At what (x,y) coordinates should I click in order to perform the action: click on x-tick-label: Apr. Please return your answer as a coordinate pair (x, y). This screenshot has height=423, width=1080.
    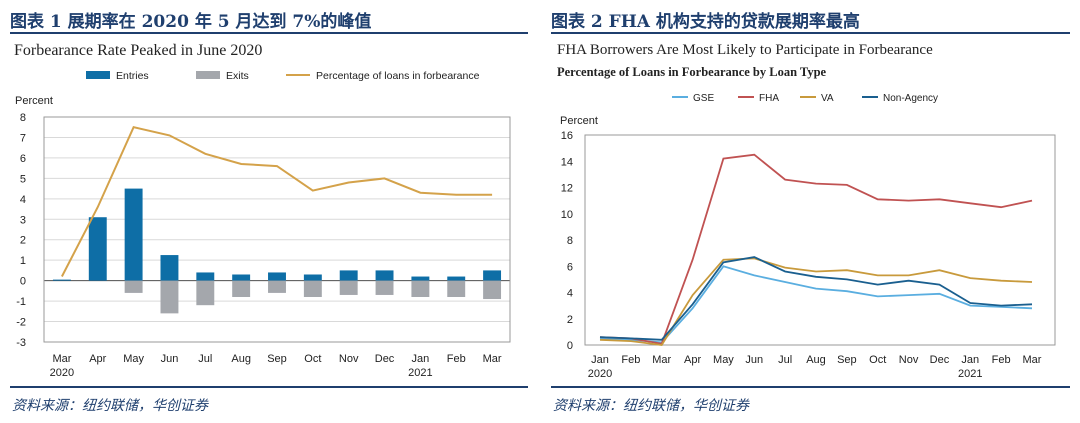
    Looking at the image, I should click on (692, 360).